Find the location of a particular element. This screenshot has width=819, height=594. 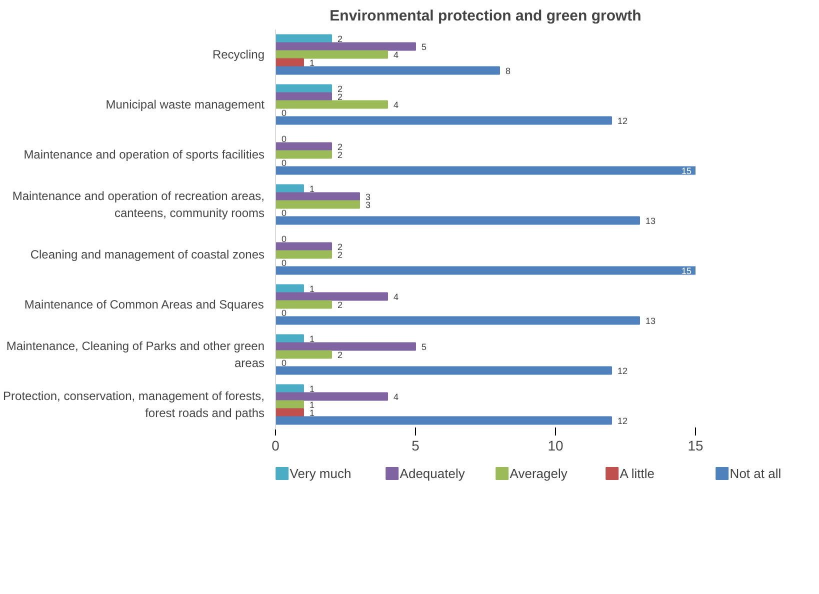

y-tick-label: Maintenance of Common Areas and Squares is located at coordinates (144, 305).